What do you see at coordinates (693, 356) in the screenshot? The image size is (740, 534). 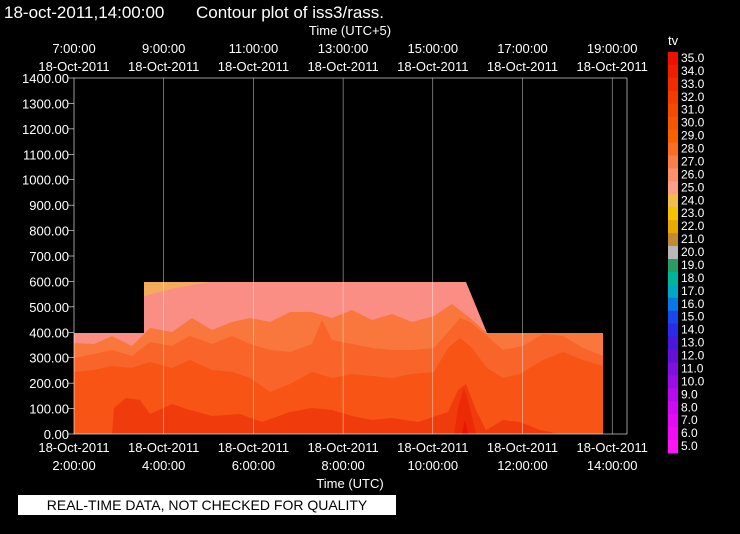 I see `legend-label: 12.0` at bounding box center [693, 356].